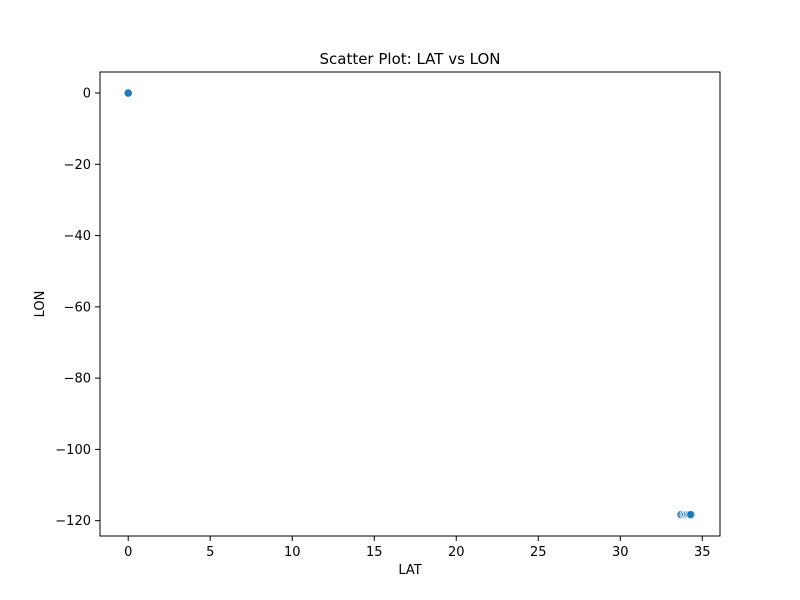 The height and width of the screenshot is (600, 800). I want to click on y-axis-label: LON, so click(40, 304).